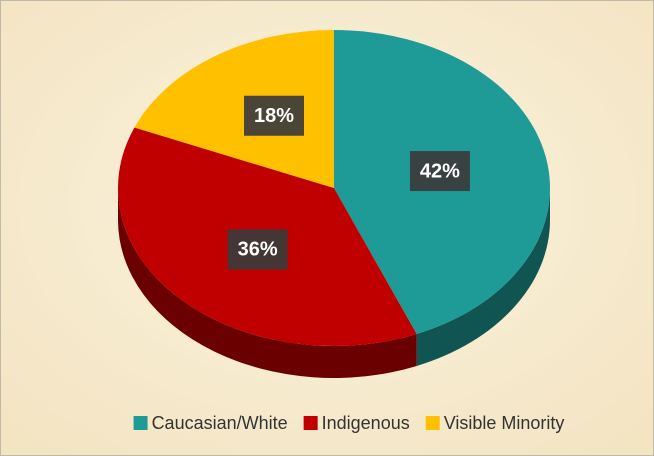 The width and height of the screenshot is (654, 456). I want to click on data-label: 18%, so click(274, 116).